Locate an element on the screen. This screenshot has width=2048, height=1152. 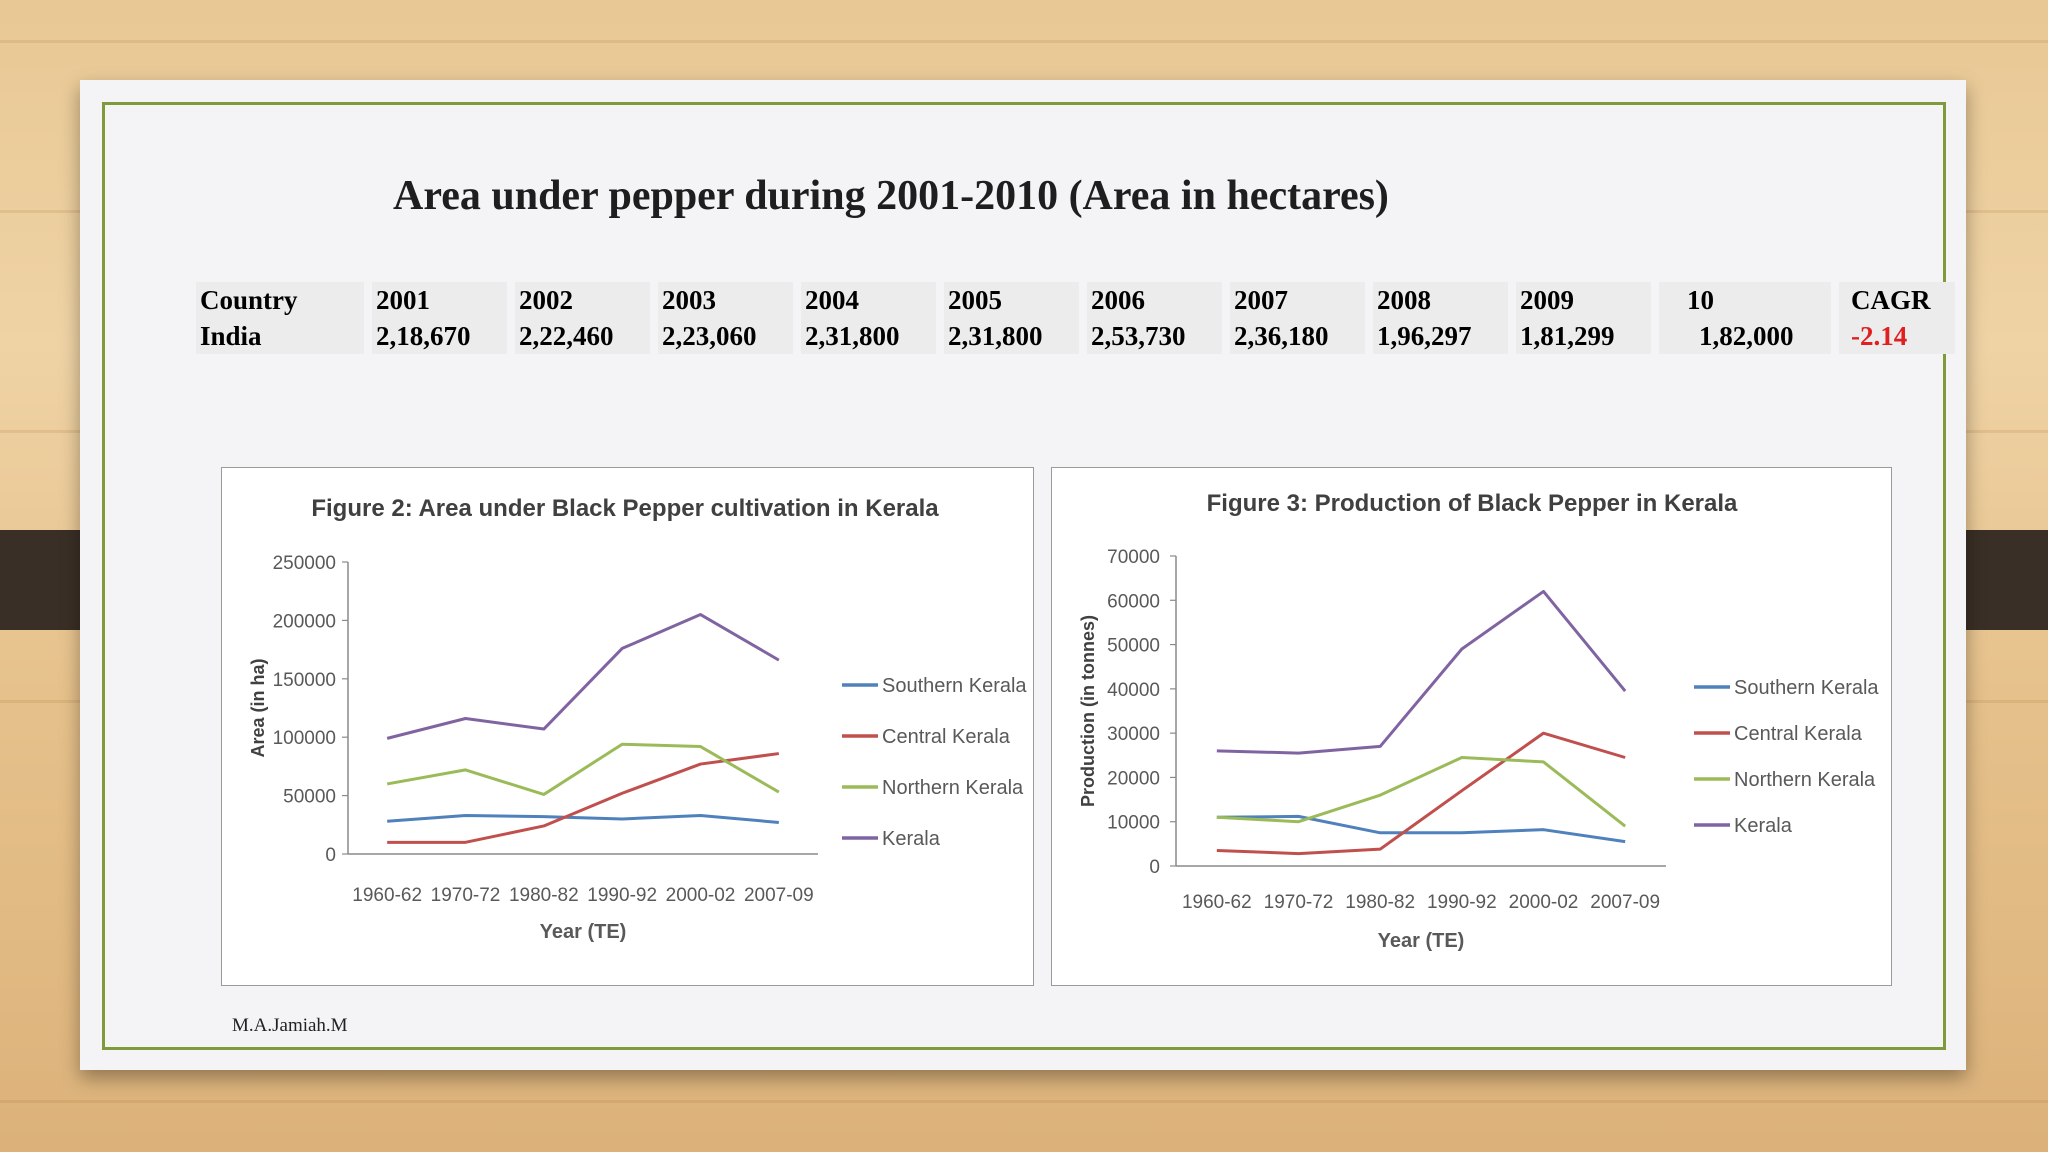
footer-author: M.A.Jamiah.M is located at coordinates (290, 1025).